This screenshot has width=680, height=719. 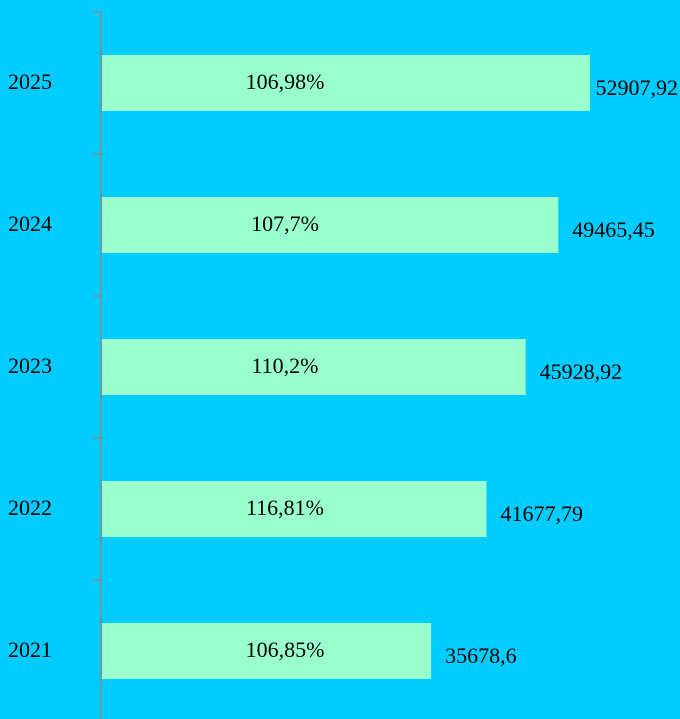 I want to click on inner-label: 107,7%, so click(x=285, y=223).